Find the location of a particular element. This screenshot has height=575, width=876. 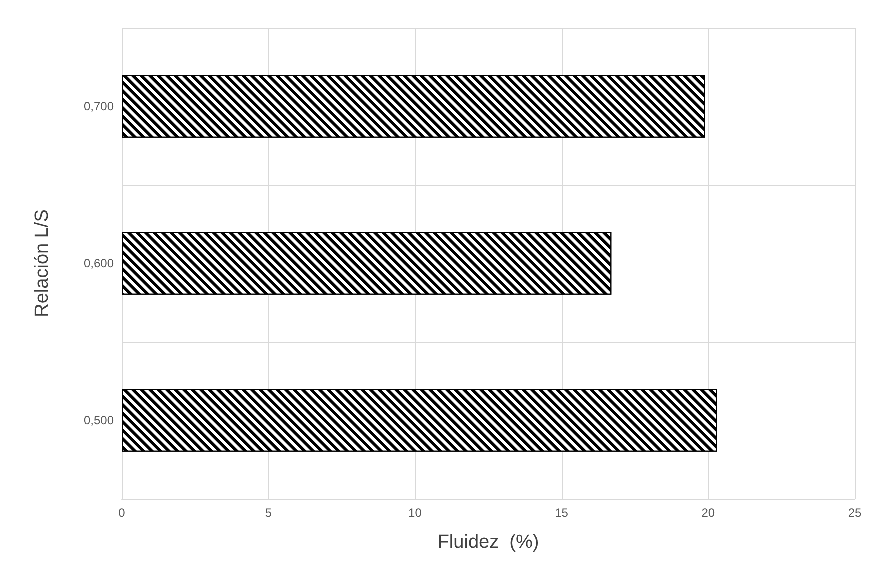

x-tick-label: 10 is located at coordinates (415, 513).